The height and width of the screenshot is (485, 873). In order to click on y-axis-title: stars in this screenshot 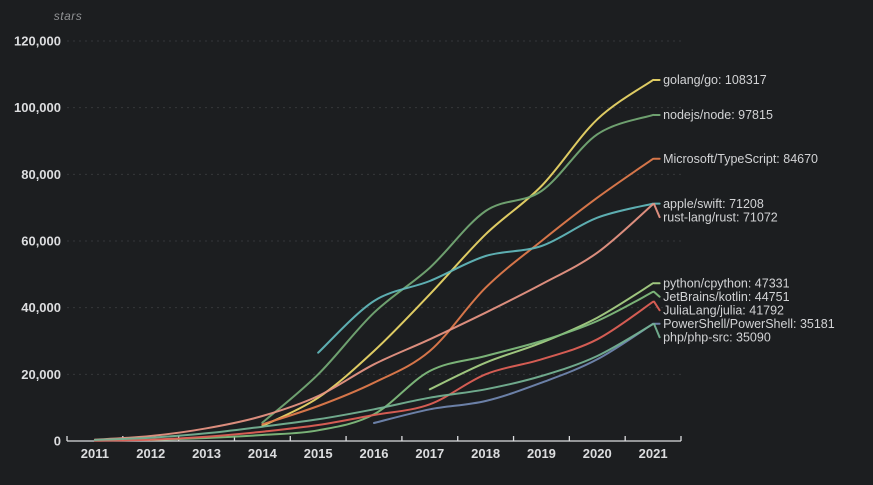, I will do `click(68, 16)`.